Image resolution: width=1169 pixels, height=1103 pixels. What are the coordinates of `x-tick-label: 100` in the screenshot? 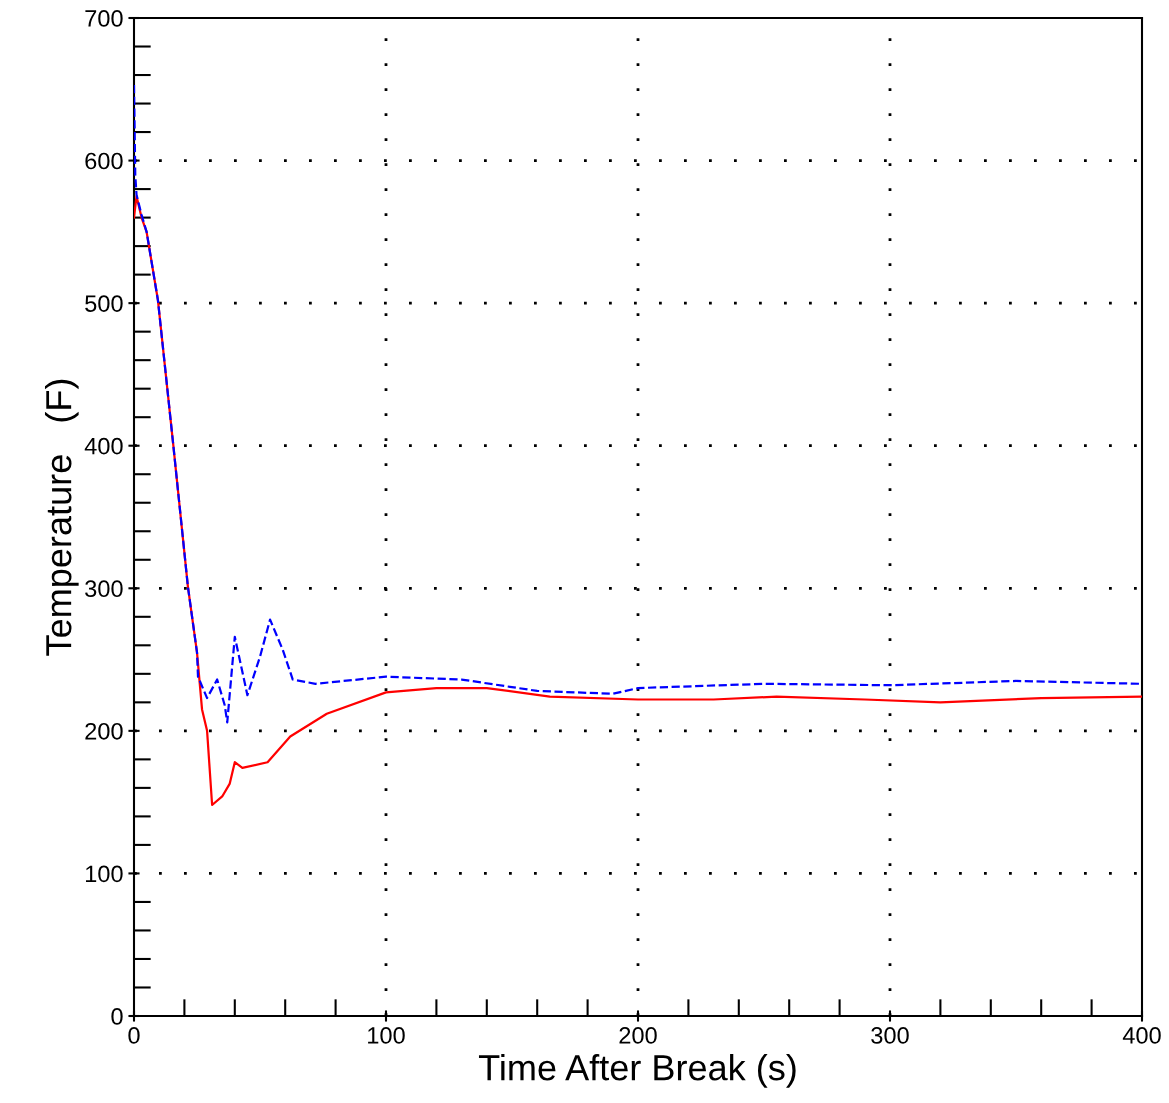 It's located at (386, 1035).